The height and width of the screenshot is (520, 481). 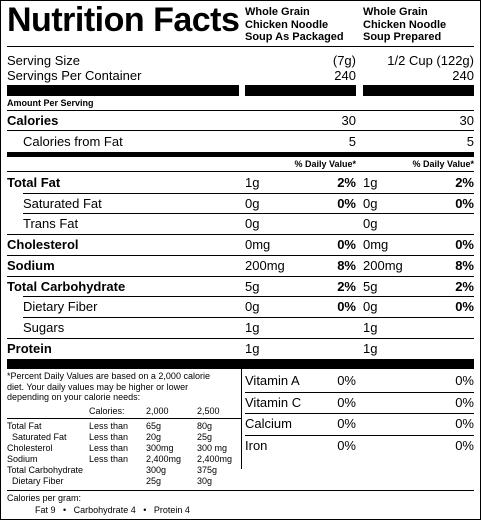 I want to click on column-1-daily-value-header: % Daily Value*, so click(x=325, y=164).